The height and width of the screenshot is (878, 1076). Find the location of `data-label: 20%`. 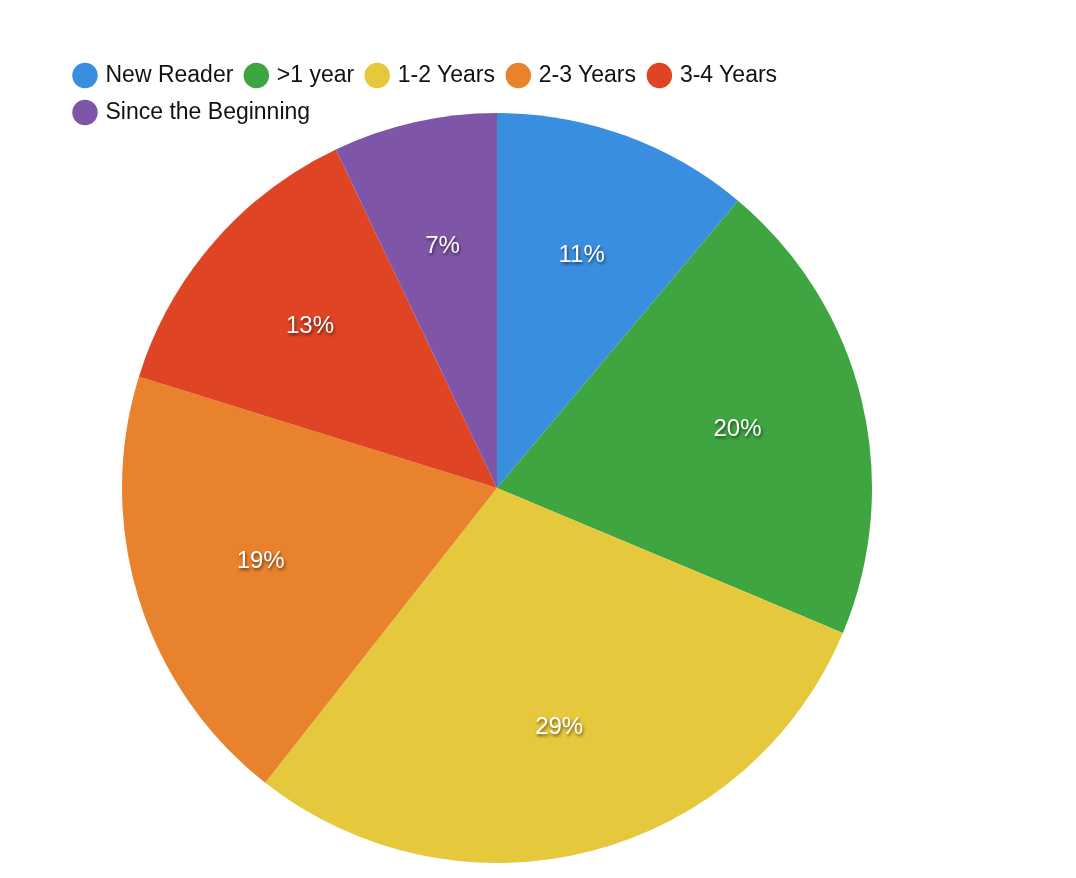

data-label: 20% is located at coordinates (737, 428).